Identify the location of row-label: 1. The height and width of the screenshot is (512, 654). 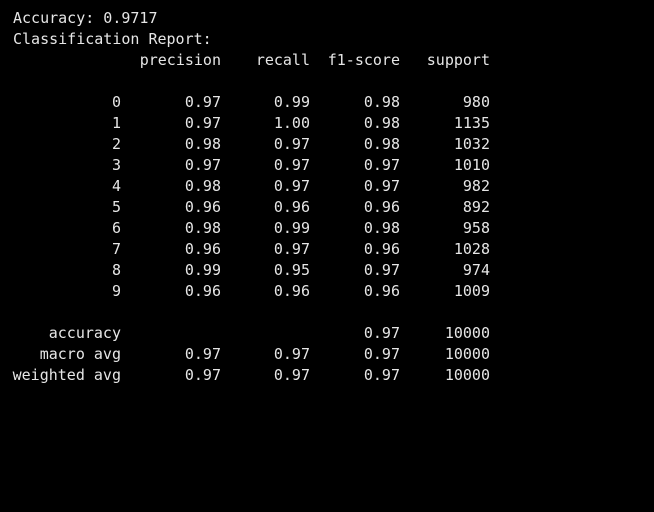
(116, 123).